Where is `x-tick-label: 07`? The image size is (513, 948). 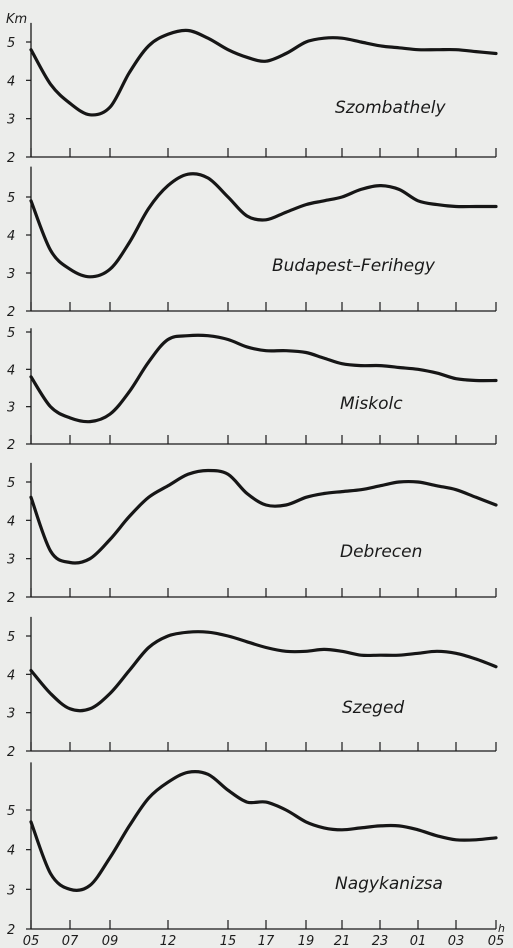 x-tick-label: 07 is located at coordinates (70, 941).